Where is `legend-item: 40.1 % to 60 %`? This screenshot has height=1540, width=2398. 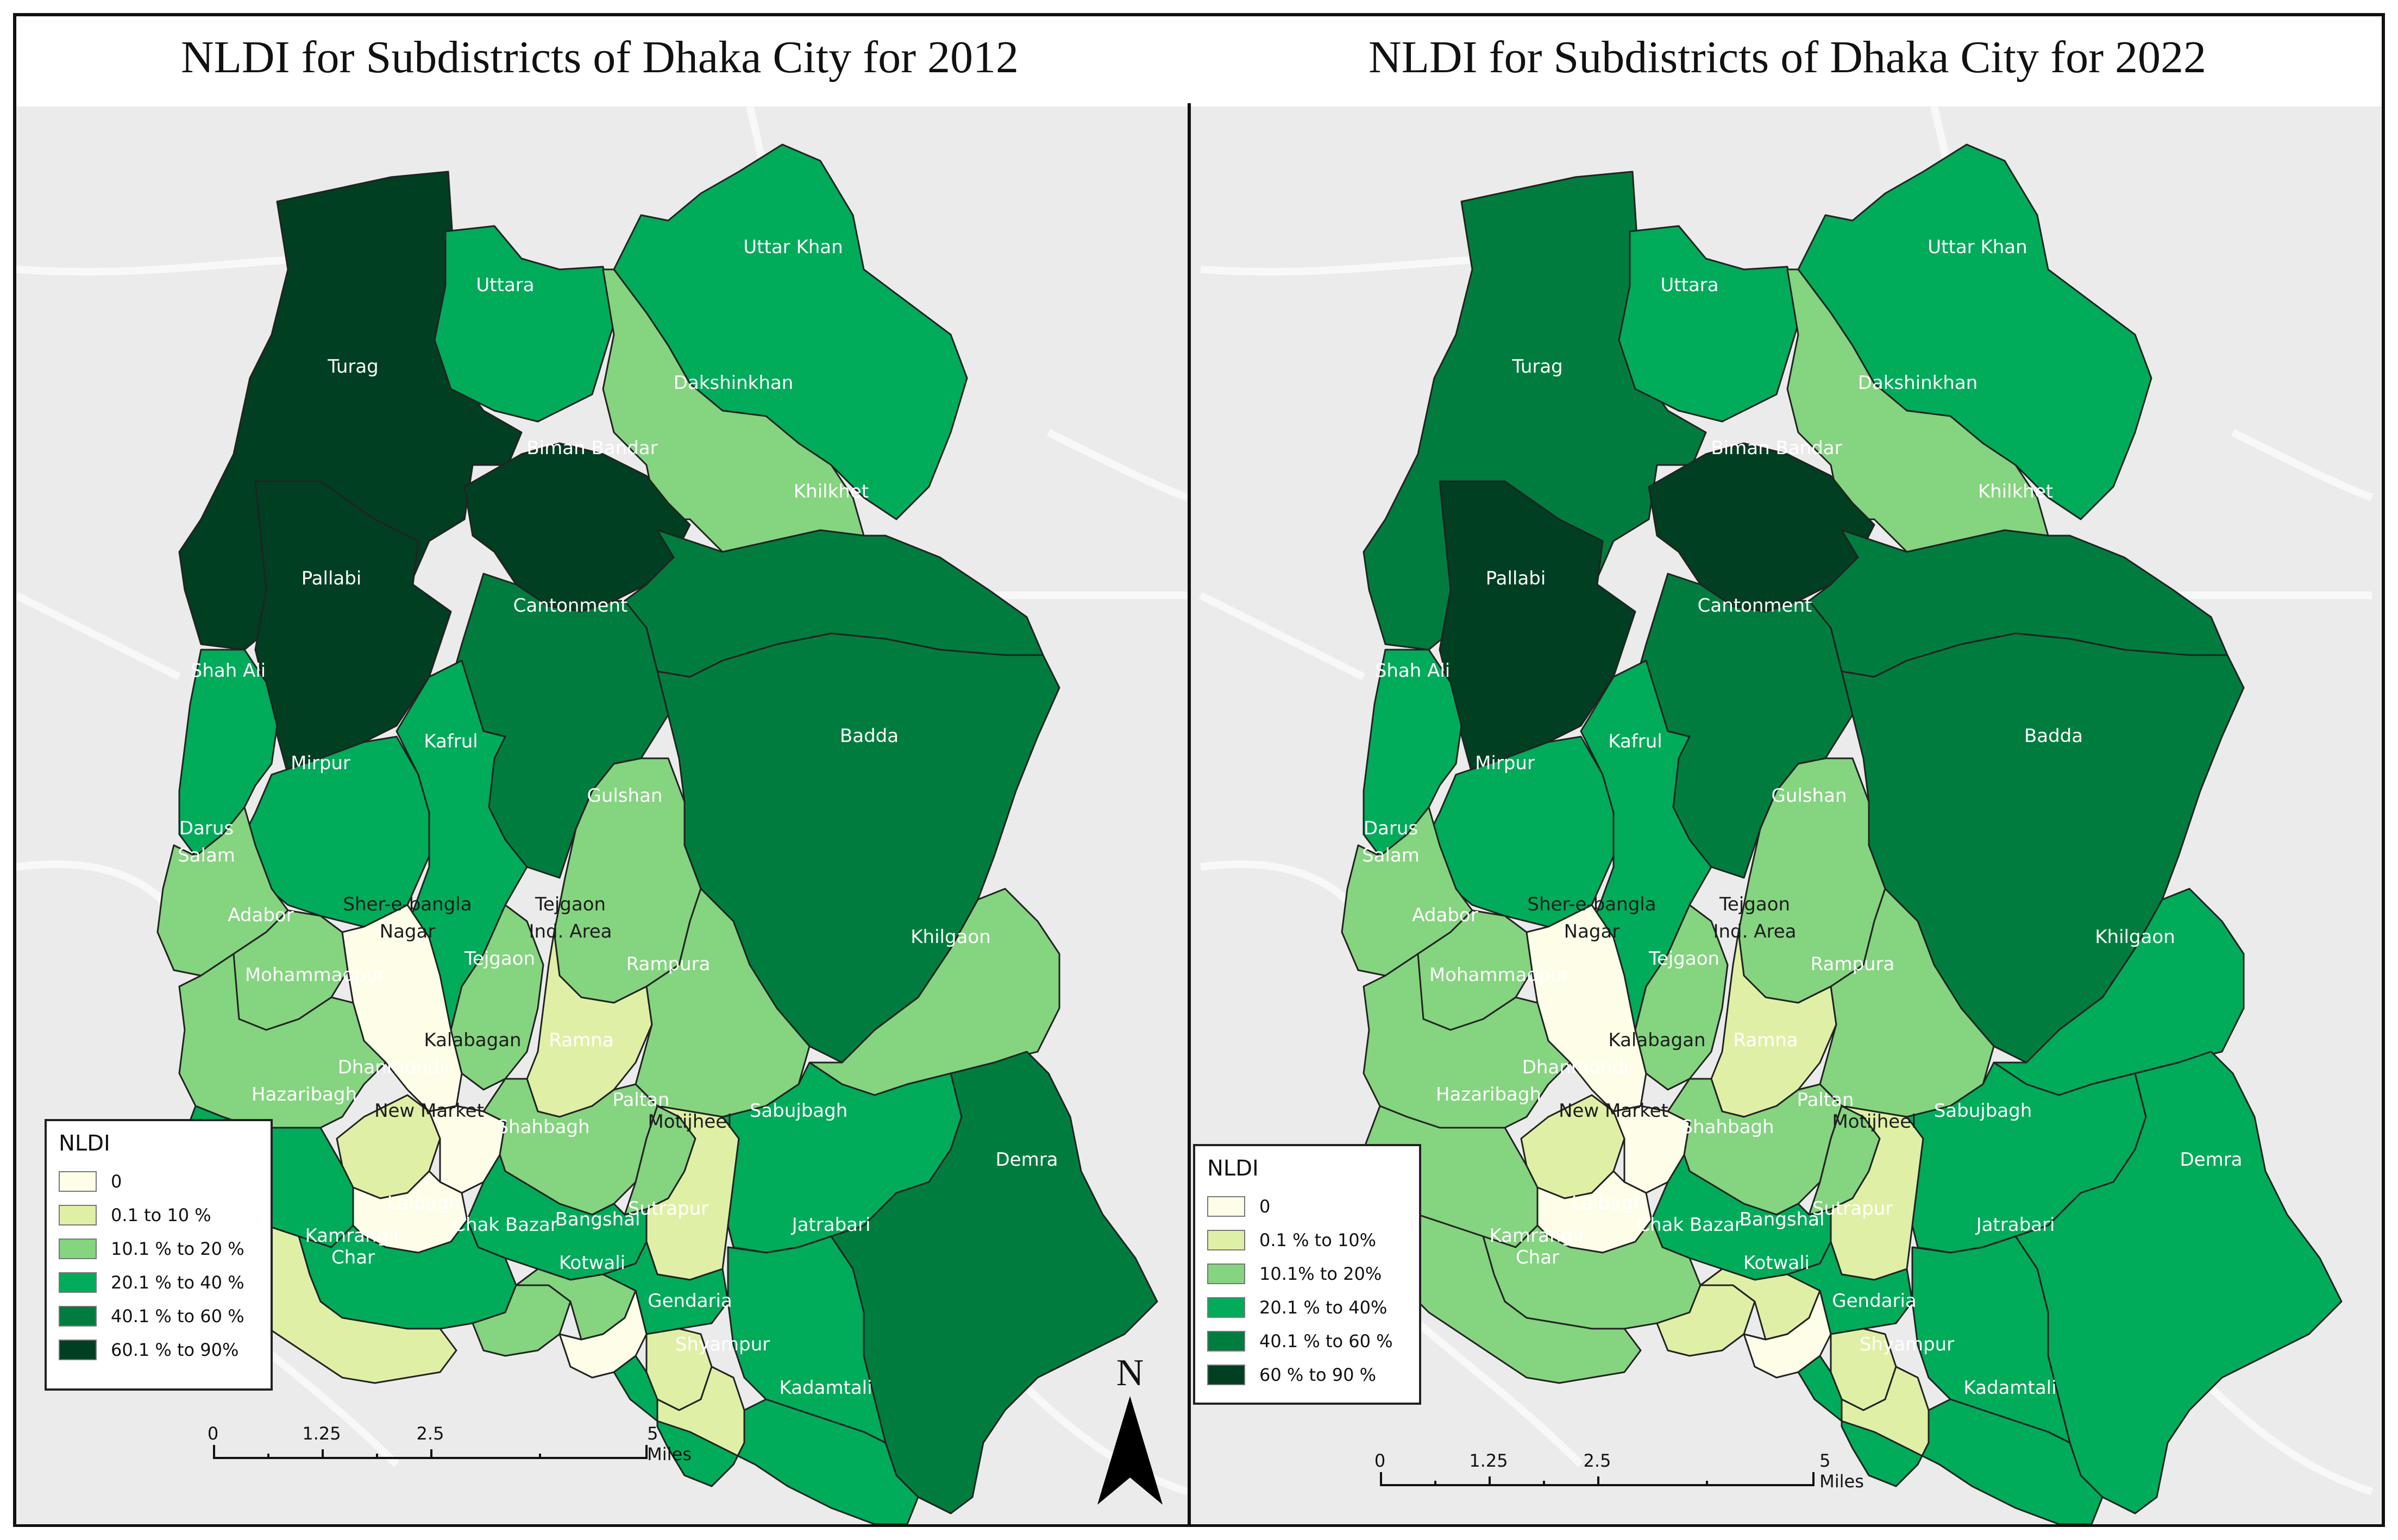 legend-item: 40.1 % to 60 % is located at coordinates (1307, 1341).